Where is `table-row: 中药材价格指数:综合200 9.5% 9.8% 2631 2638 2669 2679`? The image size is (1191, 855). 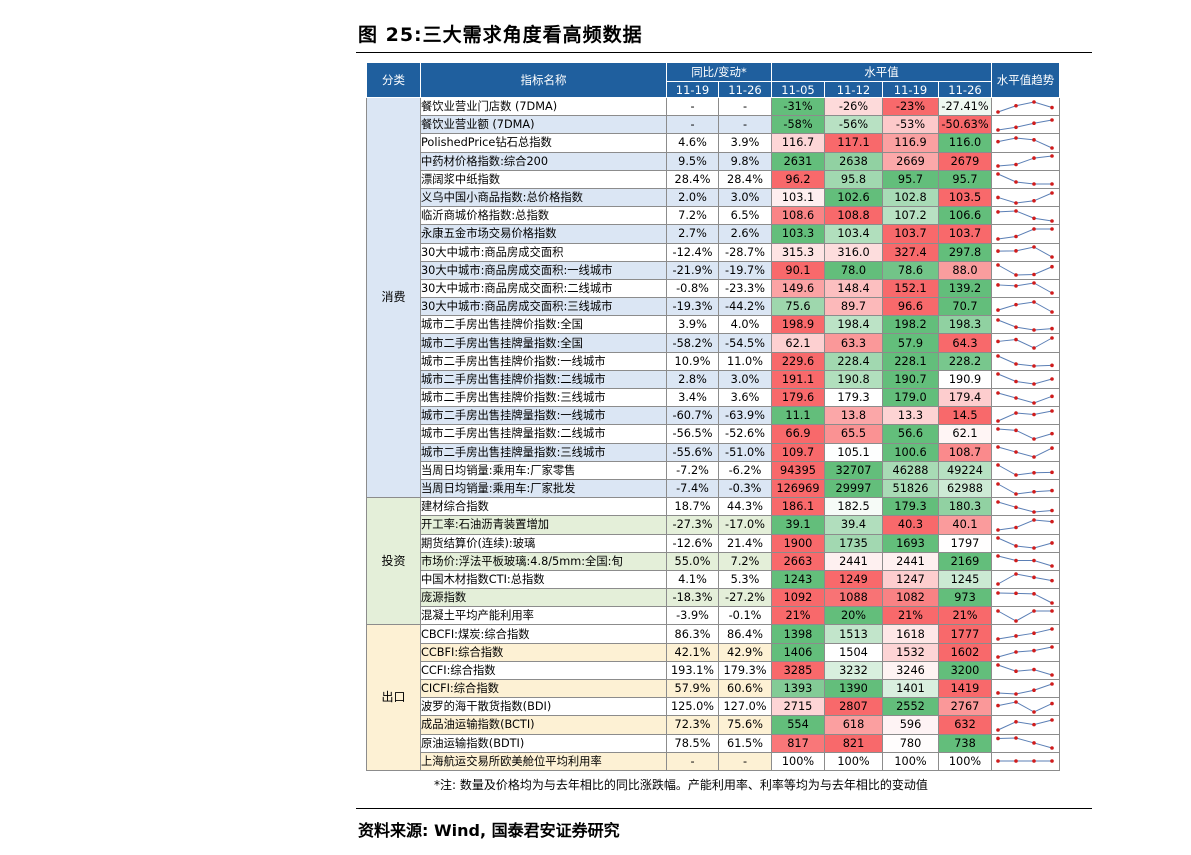 table-row: 中药材价格指数:综合200 9.5% 9.8% 2631 2638 2669 2679 is located at coordinates (713, 161).